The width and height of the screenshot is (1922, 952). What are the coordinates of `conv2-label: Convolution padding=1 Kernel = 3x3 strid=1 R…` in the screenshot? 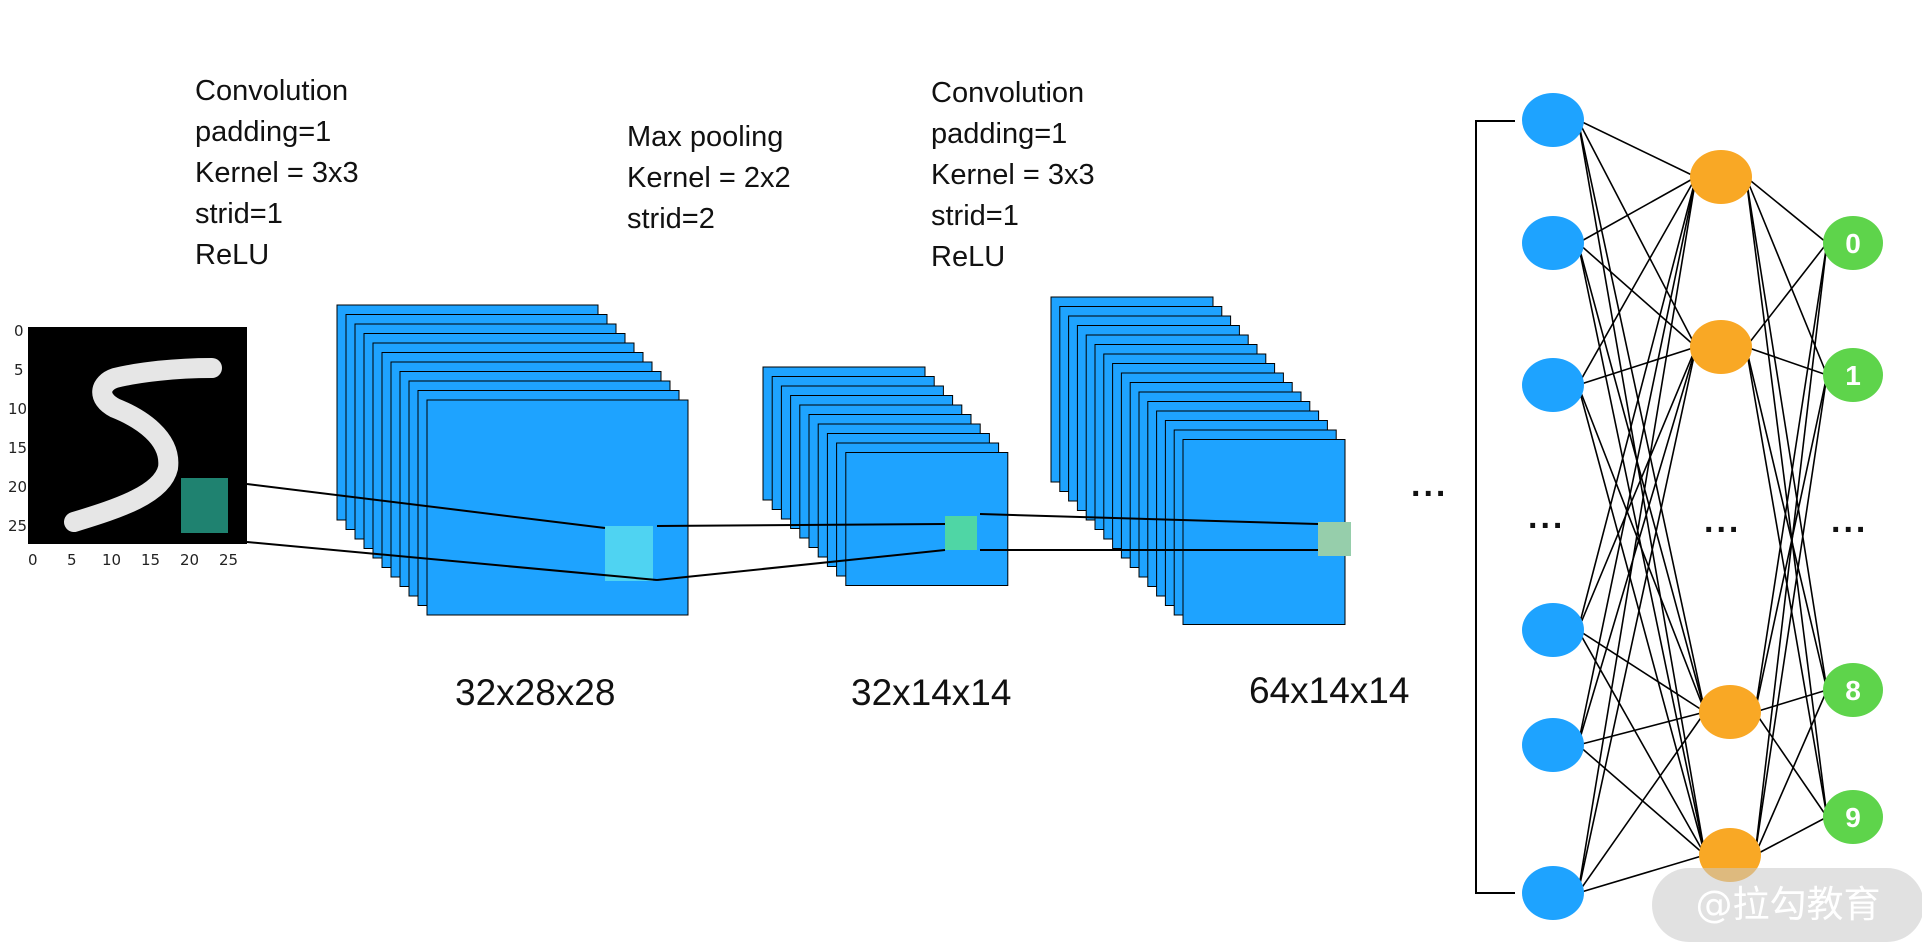 It's located at (1013, 175).